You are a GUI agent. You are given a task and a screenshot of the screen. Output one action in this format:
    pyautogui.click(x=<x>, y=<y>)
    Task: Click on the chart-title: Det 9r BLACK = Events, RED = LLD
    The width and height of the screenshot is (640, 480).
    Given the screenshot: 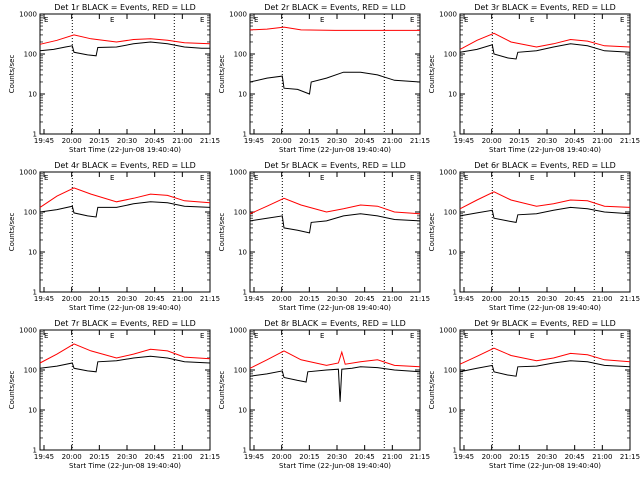 What is the action you would take?
    pyautogui.click(x=545, y=323)
    